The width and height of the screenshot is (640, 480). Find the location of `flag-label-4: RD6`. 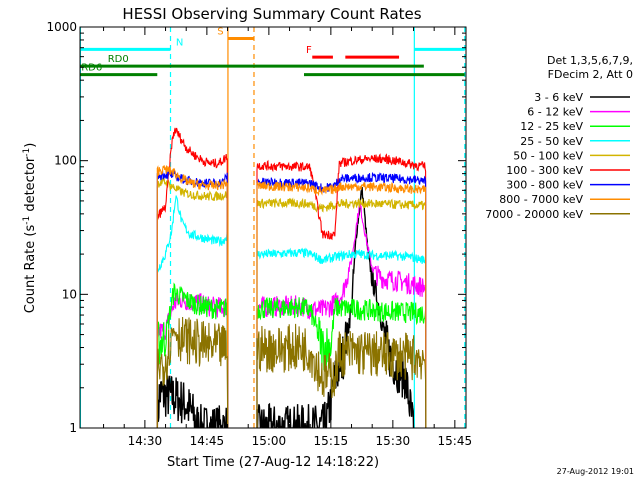

flag-label-4: RD6 is located at coordinates (91, 68).